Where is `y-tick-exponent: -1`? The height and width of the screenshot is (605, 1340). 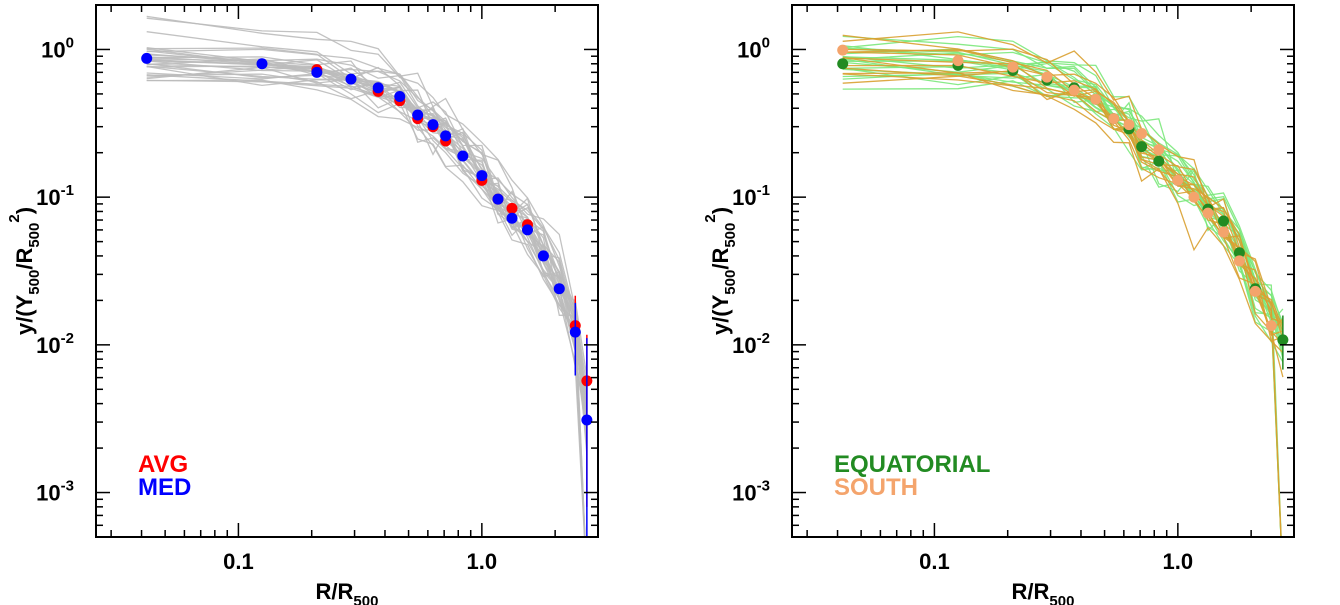 y-tick-exponent: -1 is located at coordinates (763, 190).